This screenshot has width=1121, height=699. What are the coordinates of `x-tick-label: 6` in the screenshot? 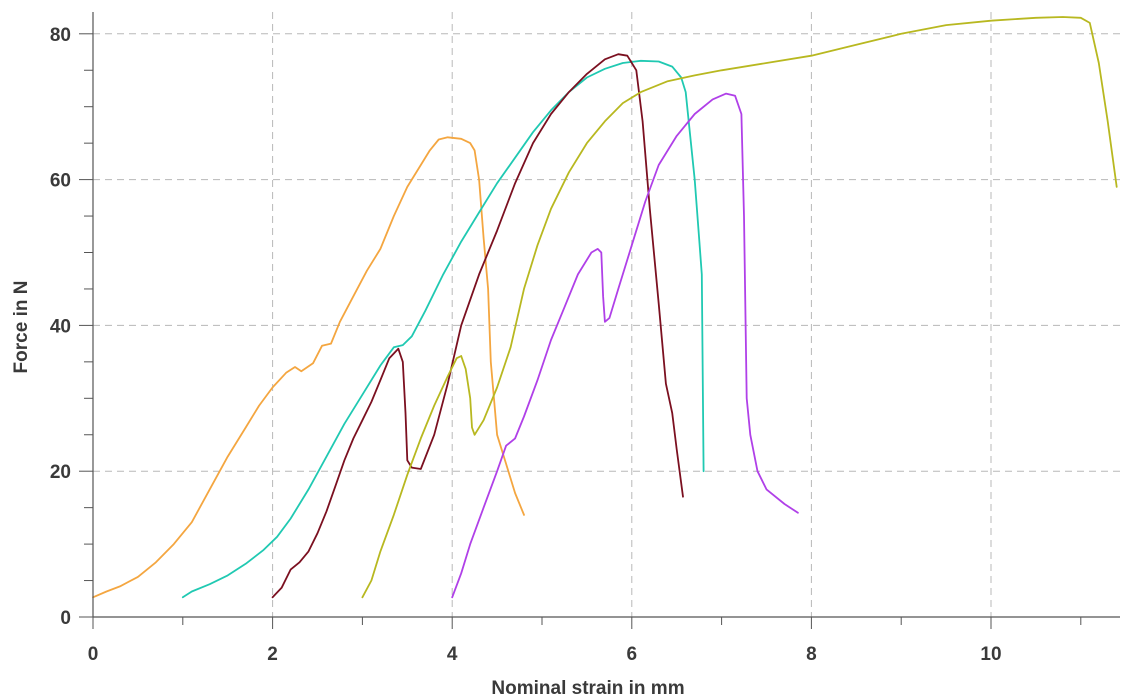 It's located at (632, 654).